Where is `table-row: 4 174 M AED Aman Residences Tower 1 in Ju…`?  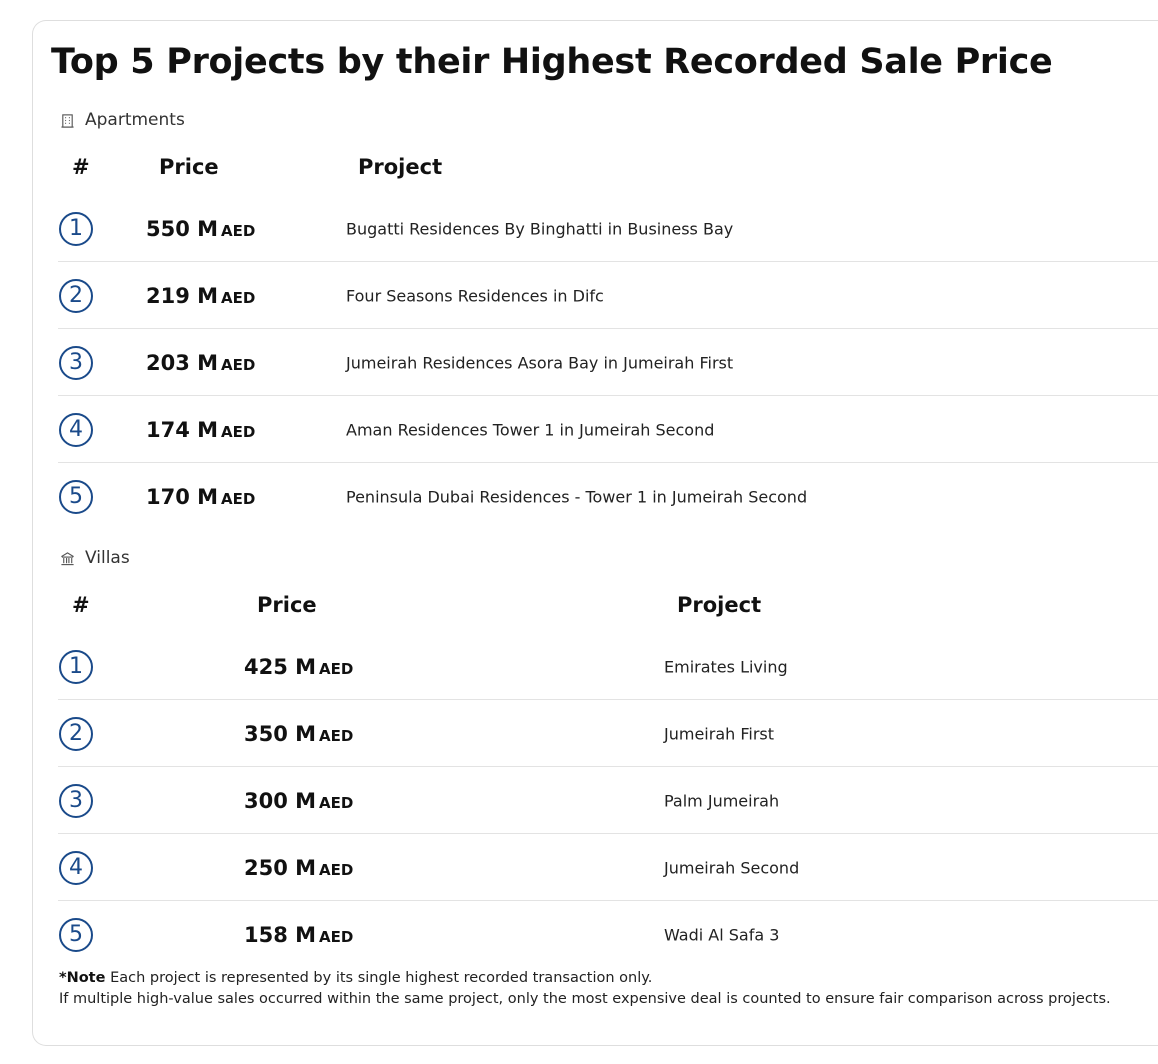 table-row: 4 174 M AED Aman Residences Tower 1 in Ju… is located at coordinates (608, 429).